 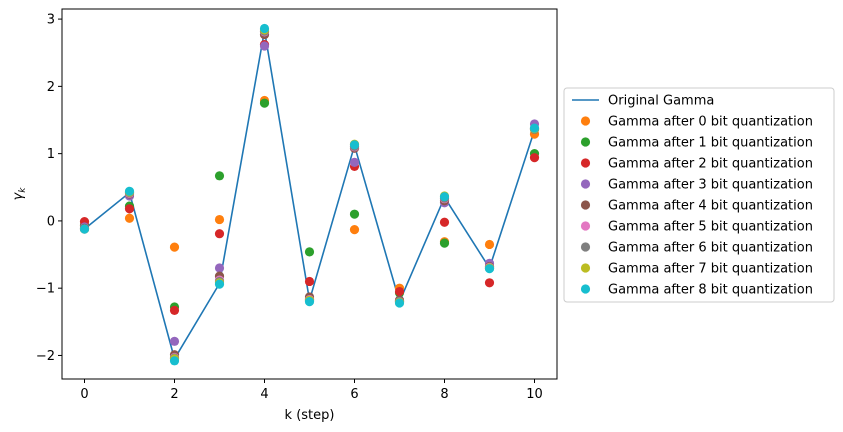 I want to click on point-0-bit-k1, so click(x=129, y=218).